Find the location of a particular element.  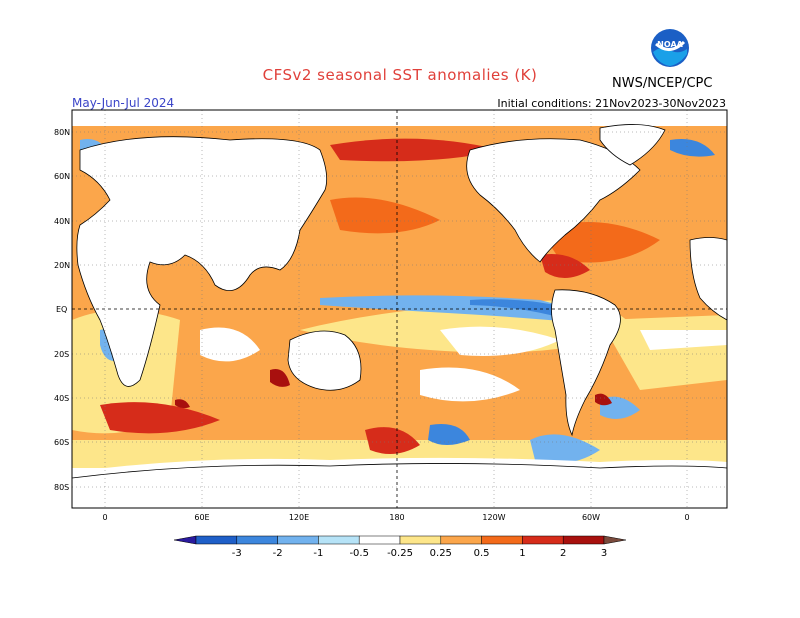

initial-conditions: Initial conditions: 21Nov2023-30Nov2023 is located at coordinates (611, 103).